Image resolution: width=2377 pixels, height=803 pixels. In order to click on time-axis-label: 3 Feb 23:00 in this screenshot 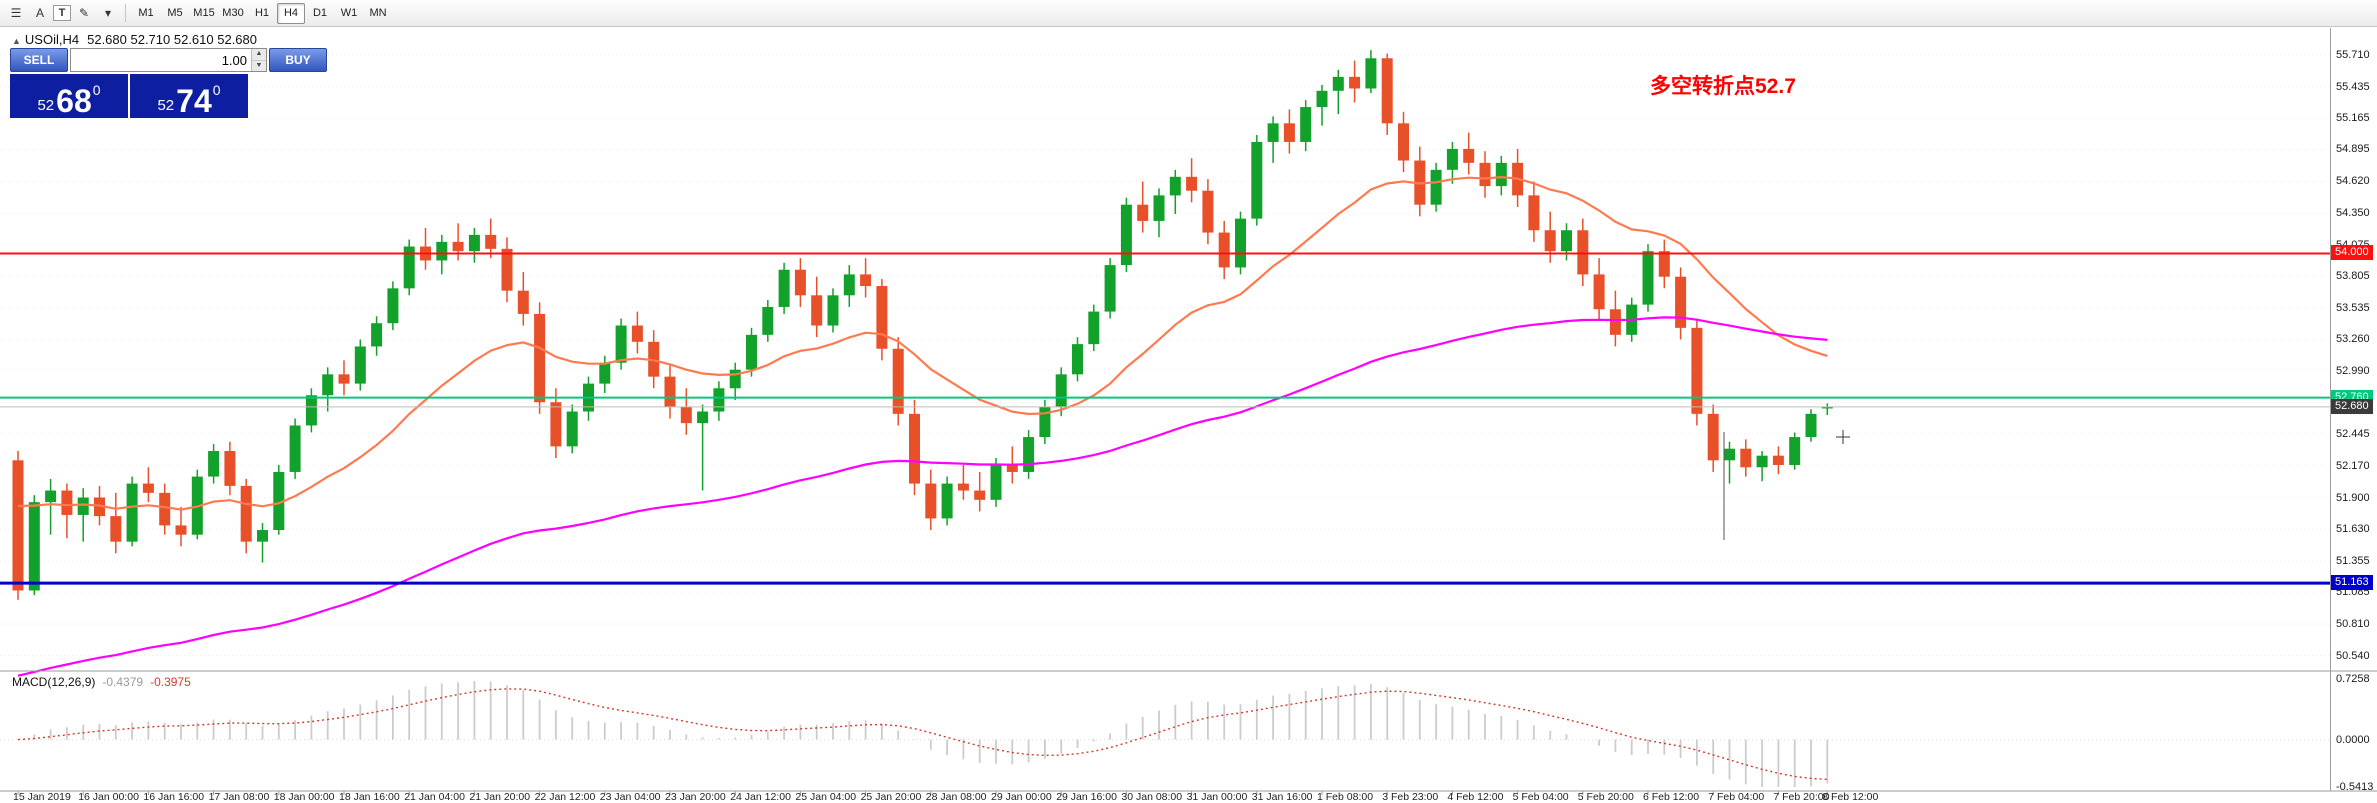, I will do `click(1410, 797)`.